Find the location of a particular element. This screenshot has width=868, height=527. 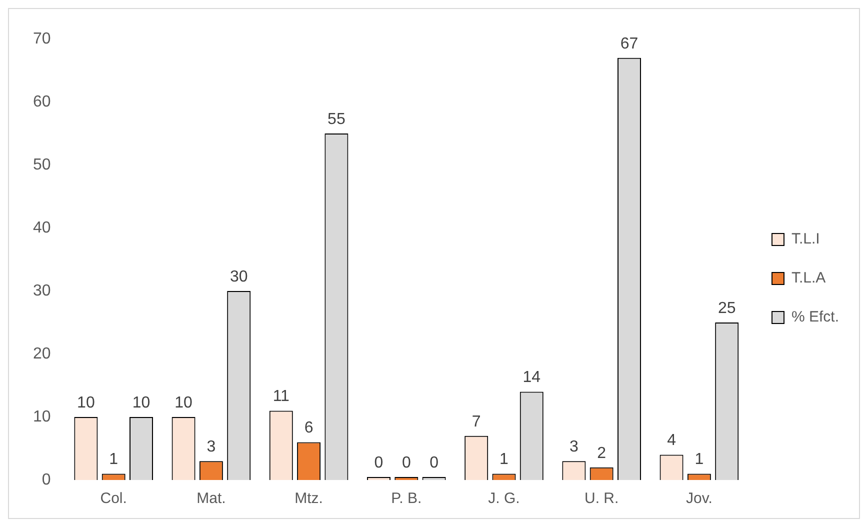

legend-label: T.L.A is located at coordinates (808, 278).